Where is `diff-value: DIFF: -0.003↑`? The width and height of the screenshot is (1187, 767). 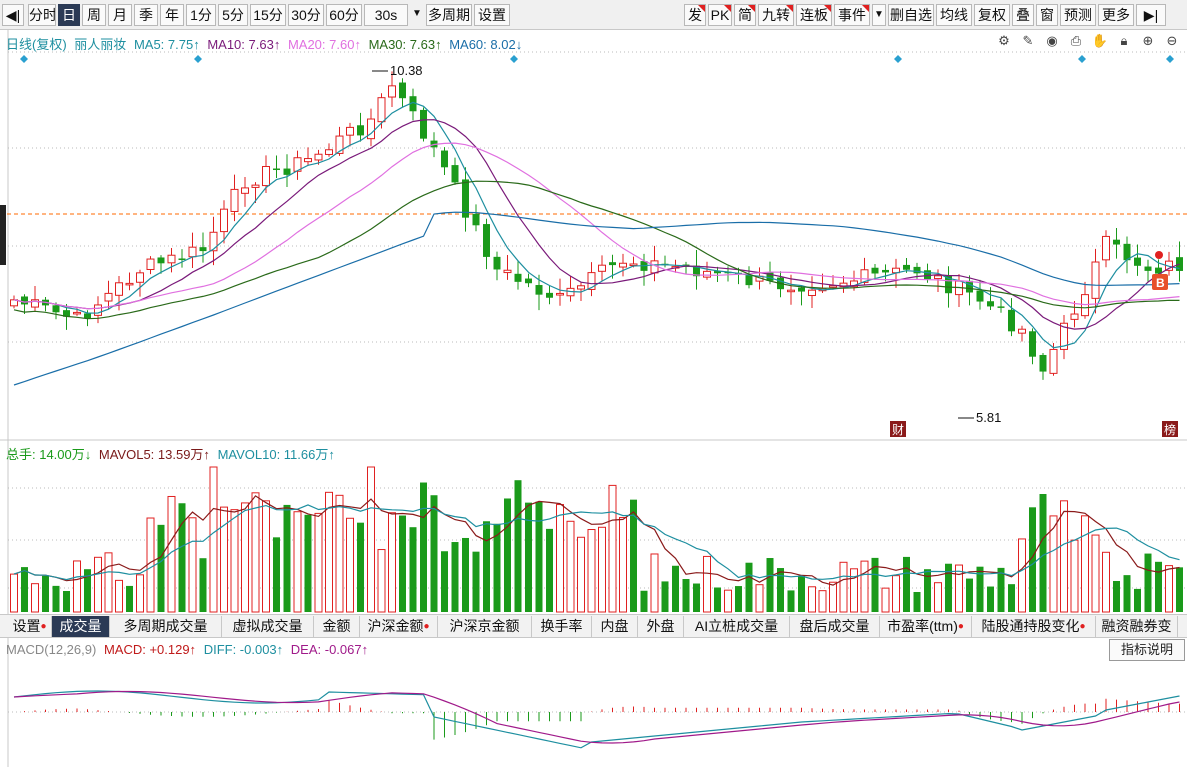 diff-value: DIFF: -0.003↑ is located at coordinates (243, 649).